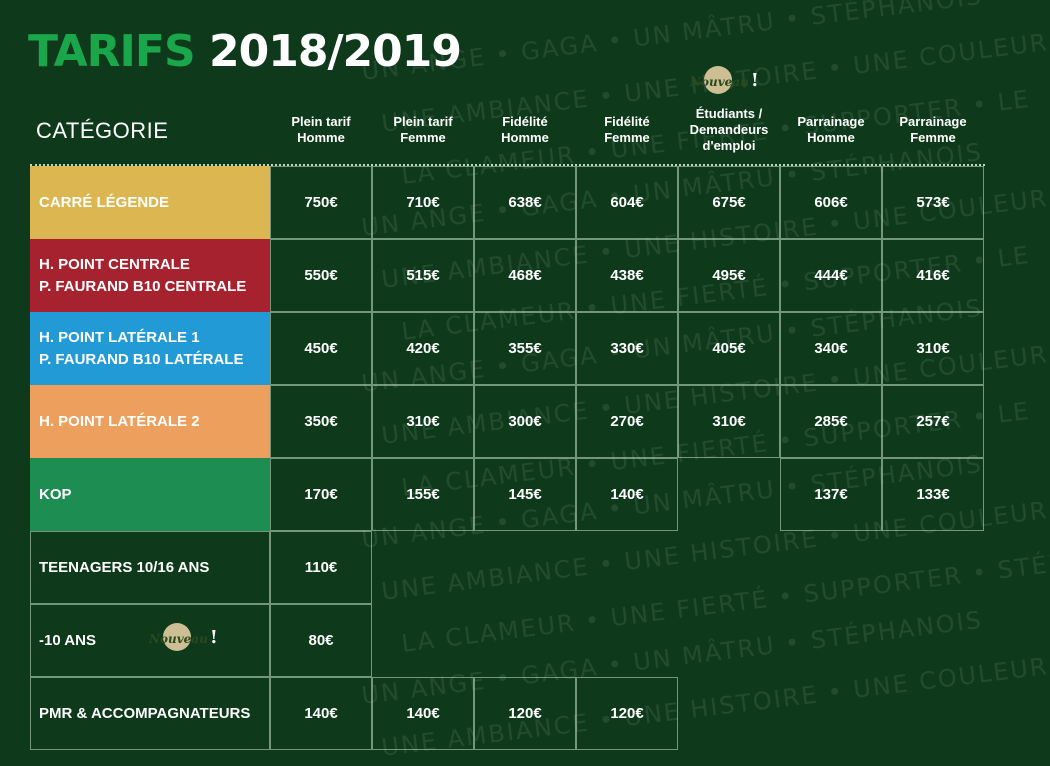 The width and height of the screenshot is (1050, 766). Describe the element at coordinates (525, 275) in the screenshot. I see `price-cell: 468€` at that location.